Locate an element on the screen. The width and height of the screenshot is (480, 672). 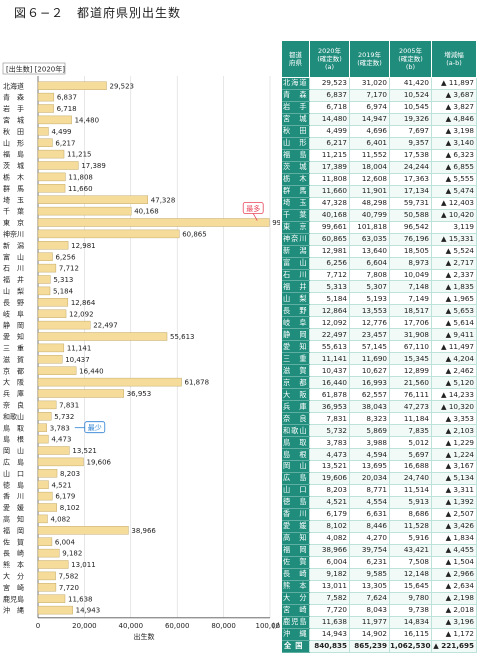
bar-value-label: 36,953 is located at coordinates (139, 394).